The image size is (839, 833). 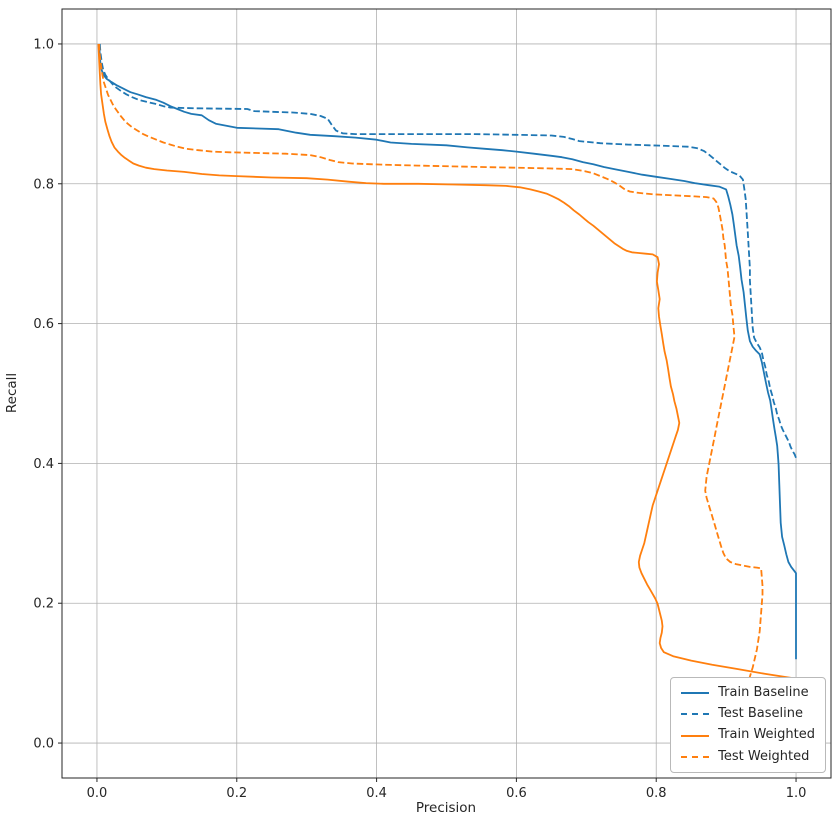 What do you see at coordinates (43, 744) in the screenshot?
I see `y-tick-label: 0.0` at bounding box center [43, 744].